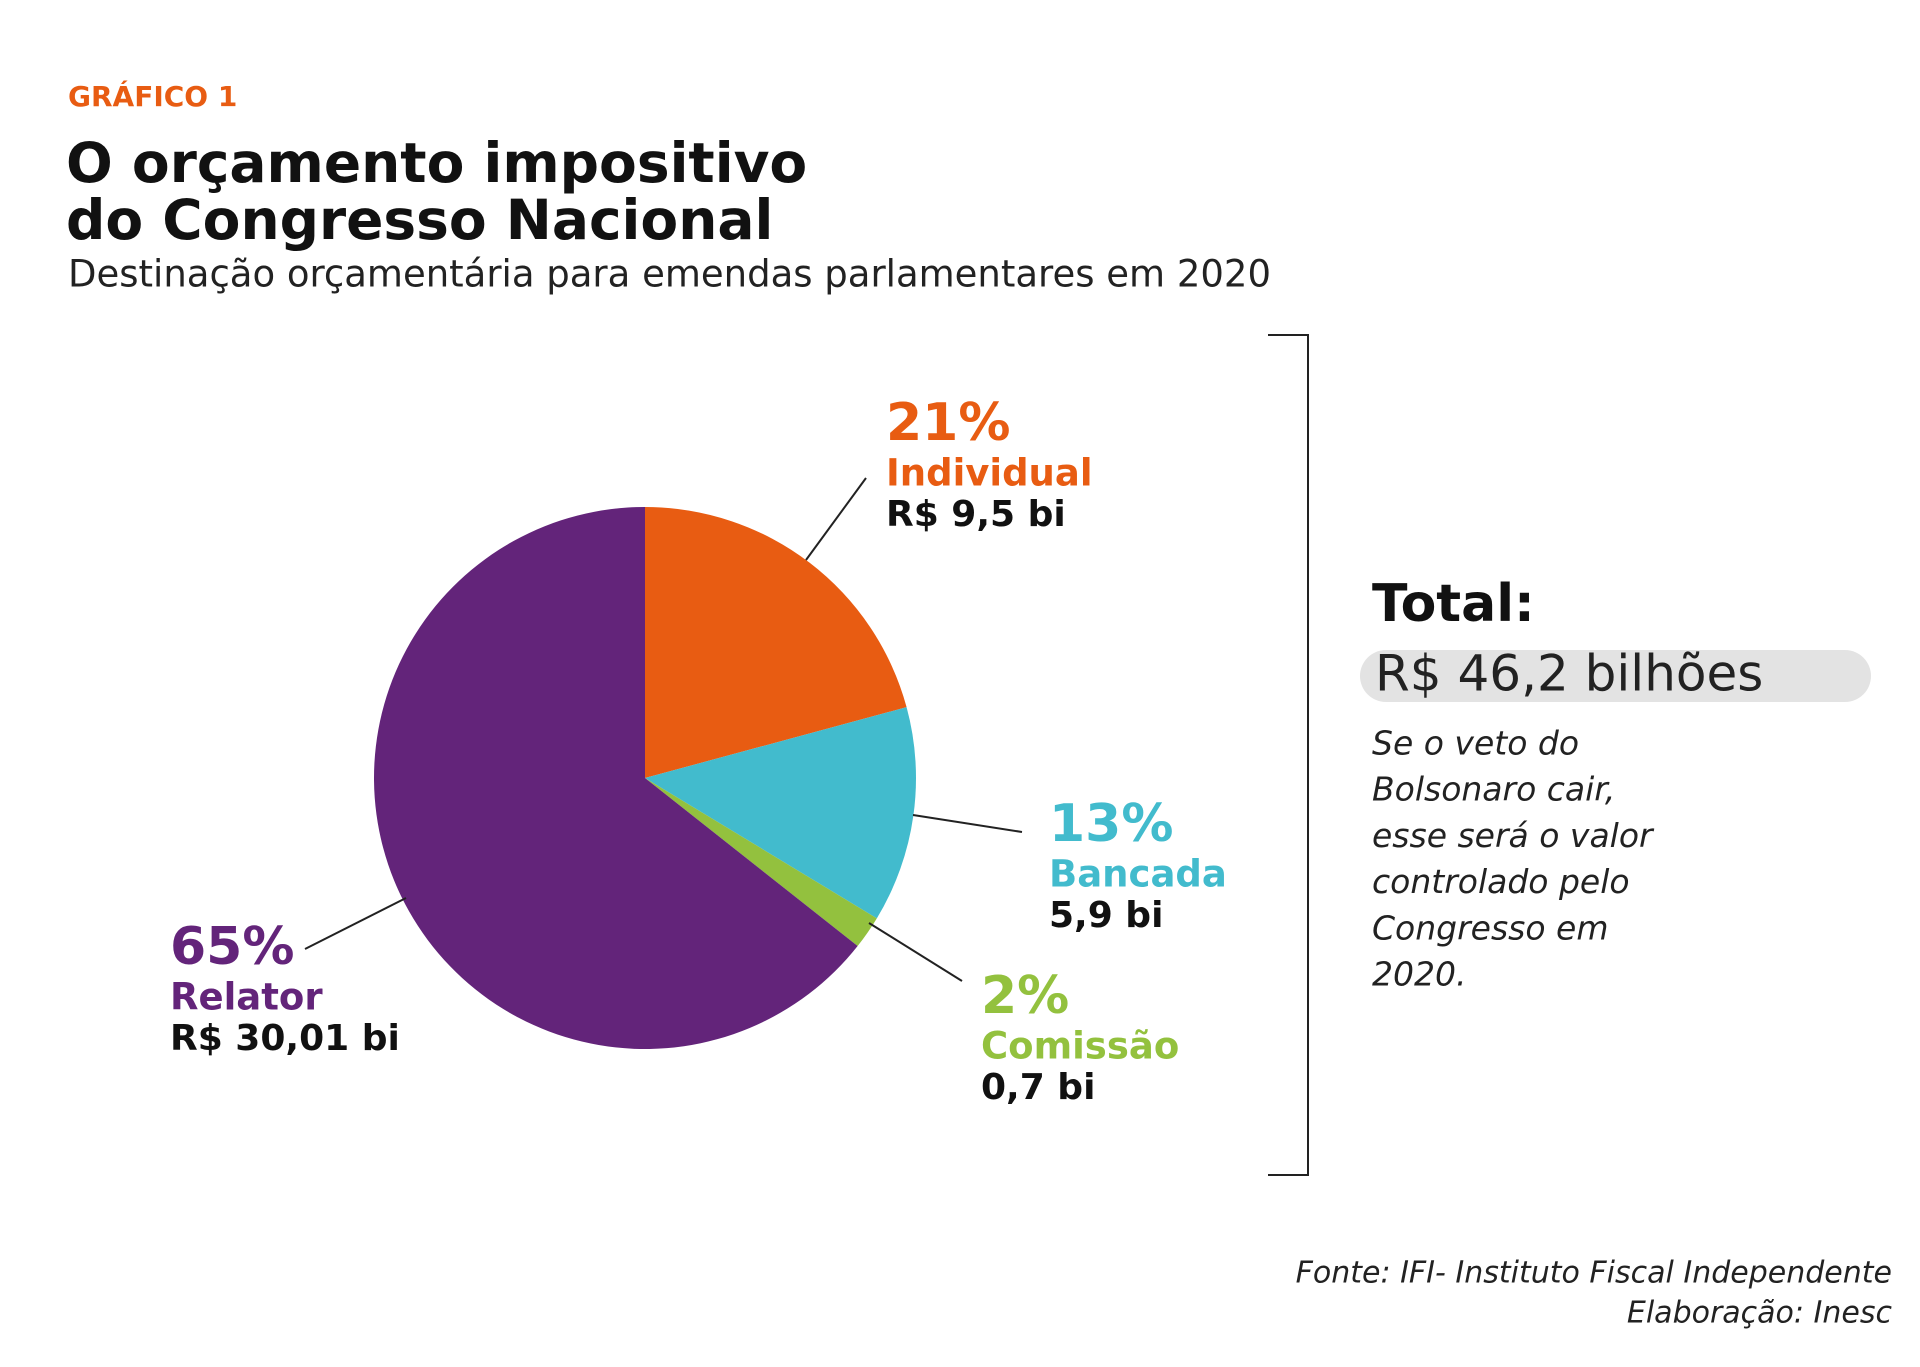  What do you see at coordinates (989, 473) in the screenshot?
I see `category-label: Individual` at bounding box center [989, 473].